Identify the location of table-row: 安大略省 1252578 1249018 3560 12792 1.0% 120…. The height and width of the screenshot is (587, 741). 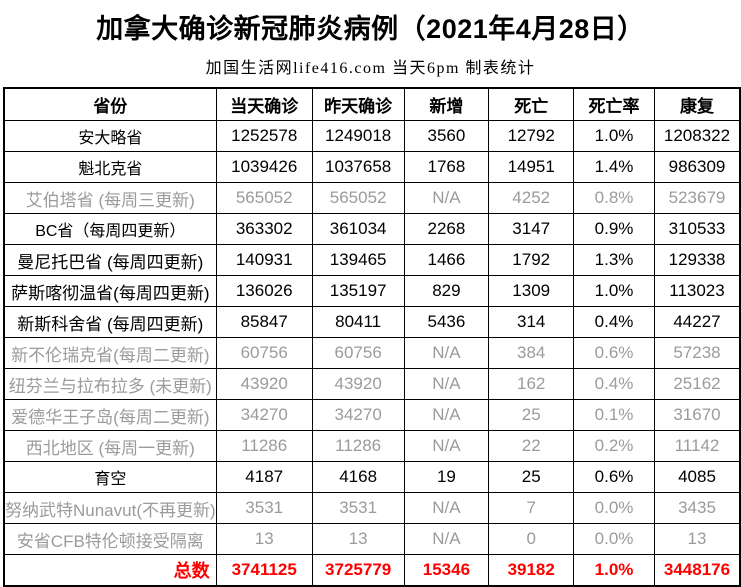
(372, 136).